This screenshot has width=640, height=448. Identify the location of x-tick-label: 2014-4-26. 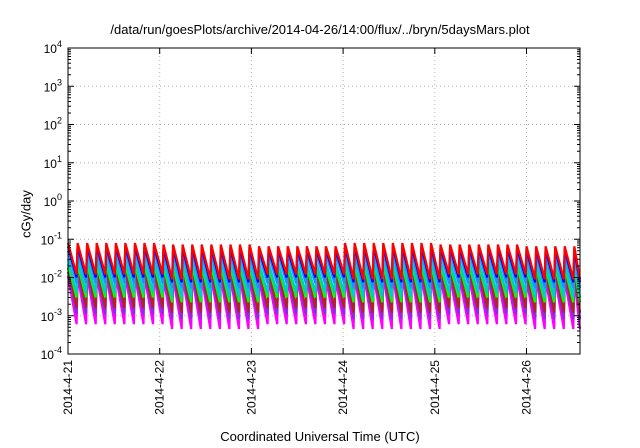
(527, 387).